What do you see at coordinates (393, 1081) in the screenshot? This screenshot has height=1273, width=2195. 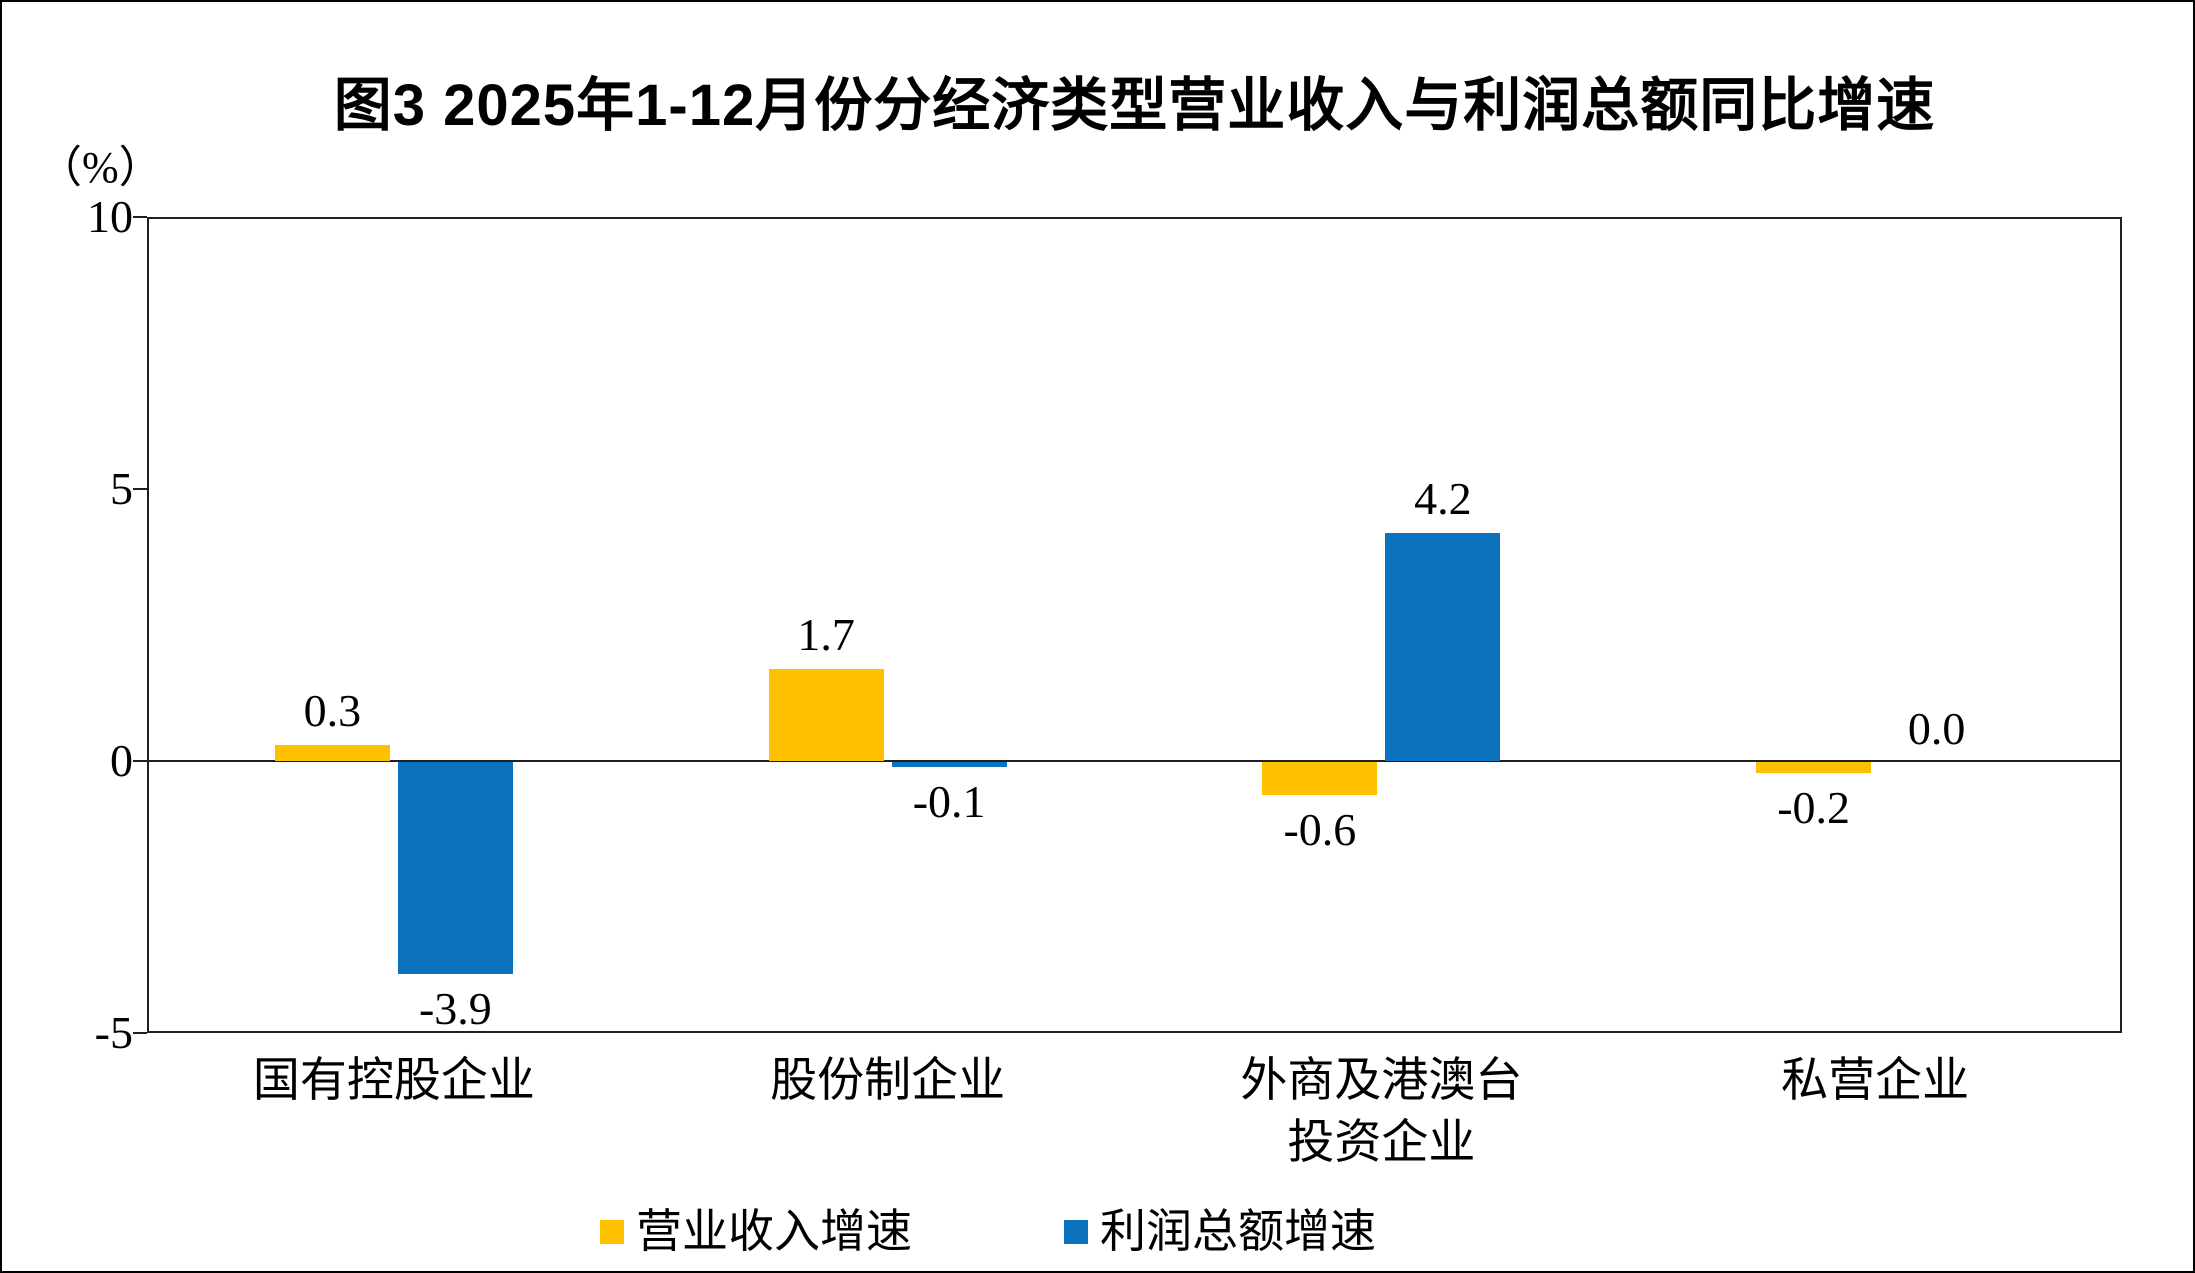 I see `category-label-0: 国有控股企业` at bounding box center [393, 1081].